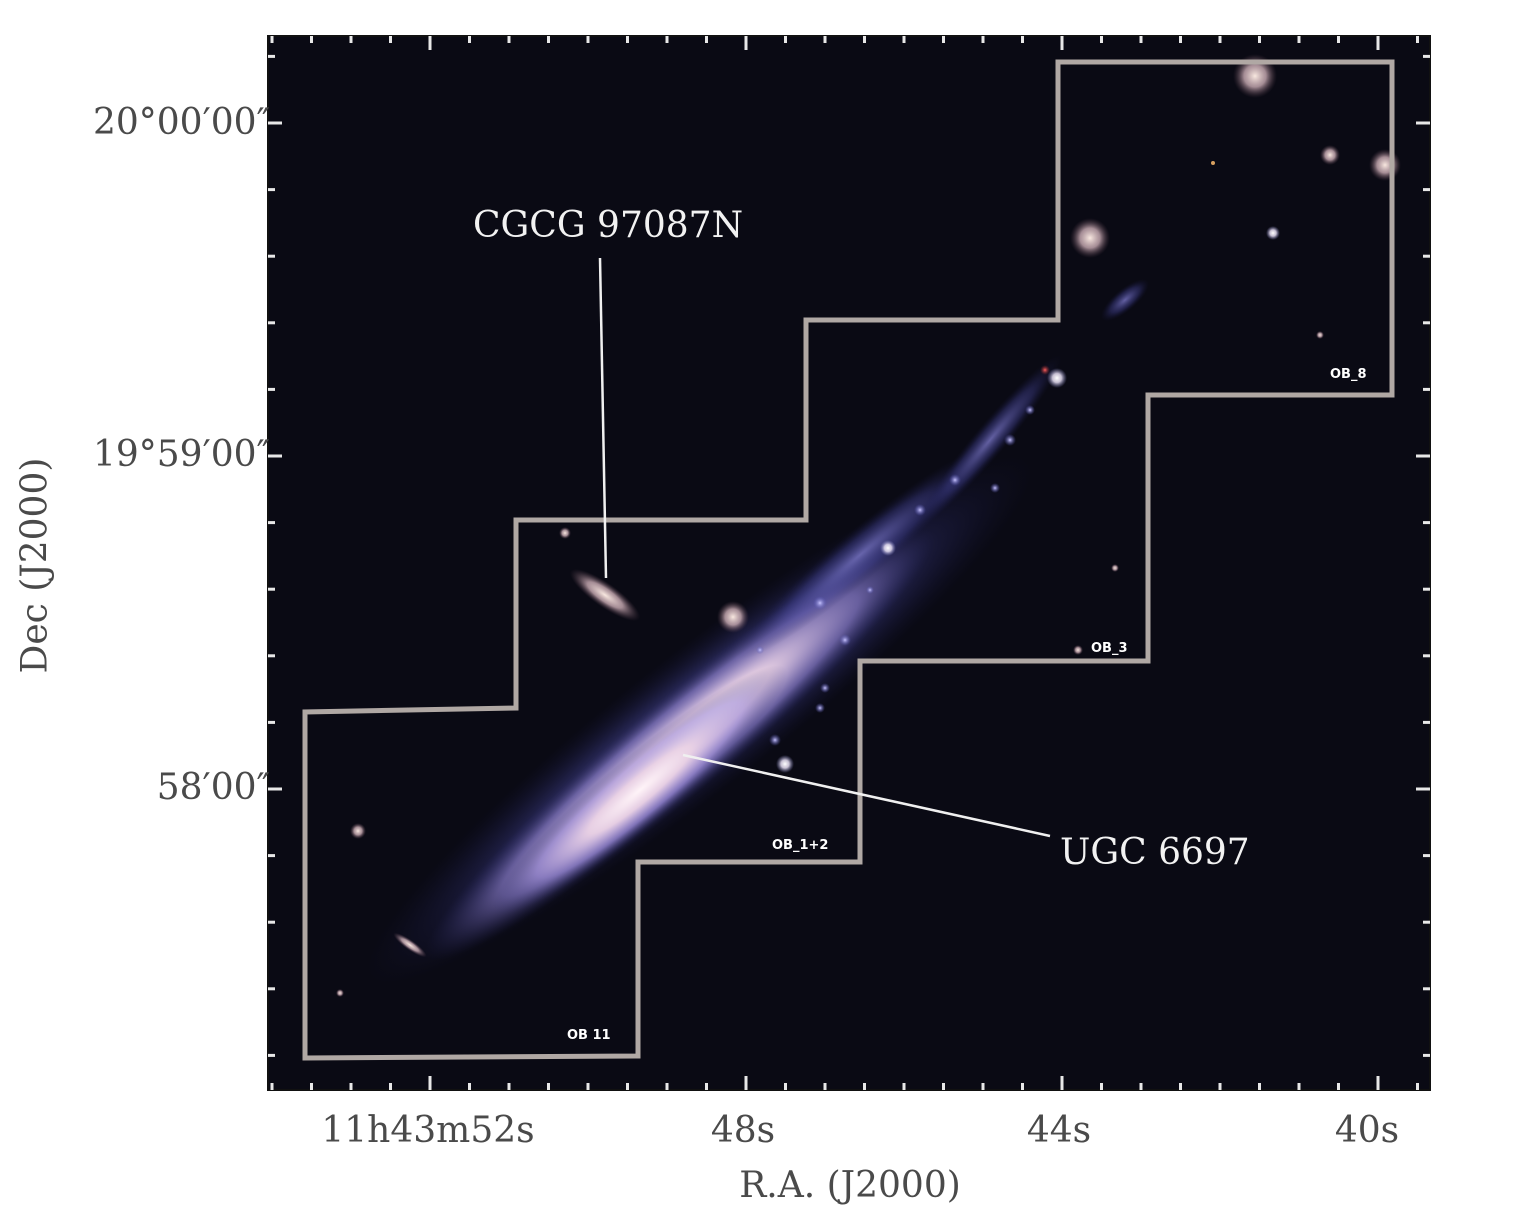 This screenshot has width=1530, height=1224. I want to click on y-tick-label: 58′00″, so click(213, 787).